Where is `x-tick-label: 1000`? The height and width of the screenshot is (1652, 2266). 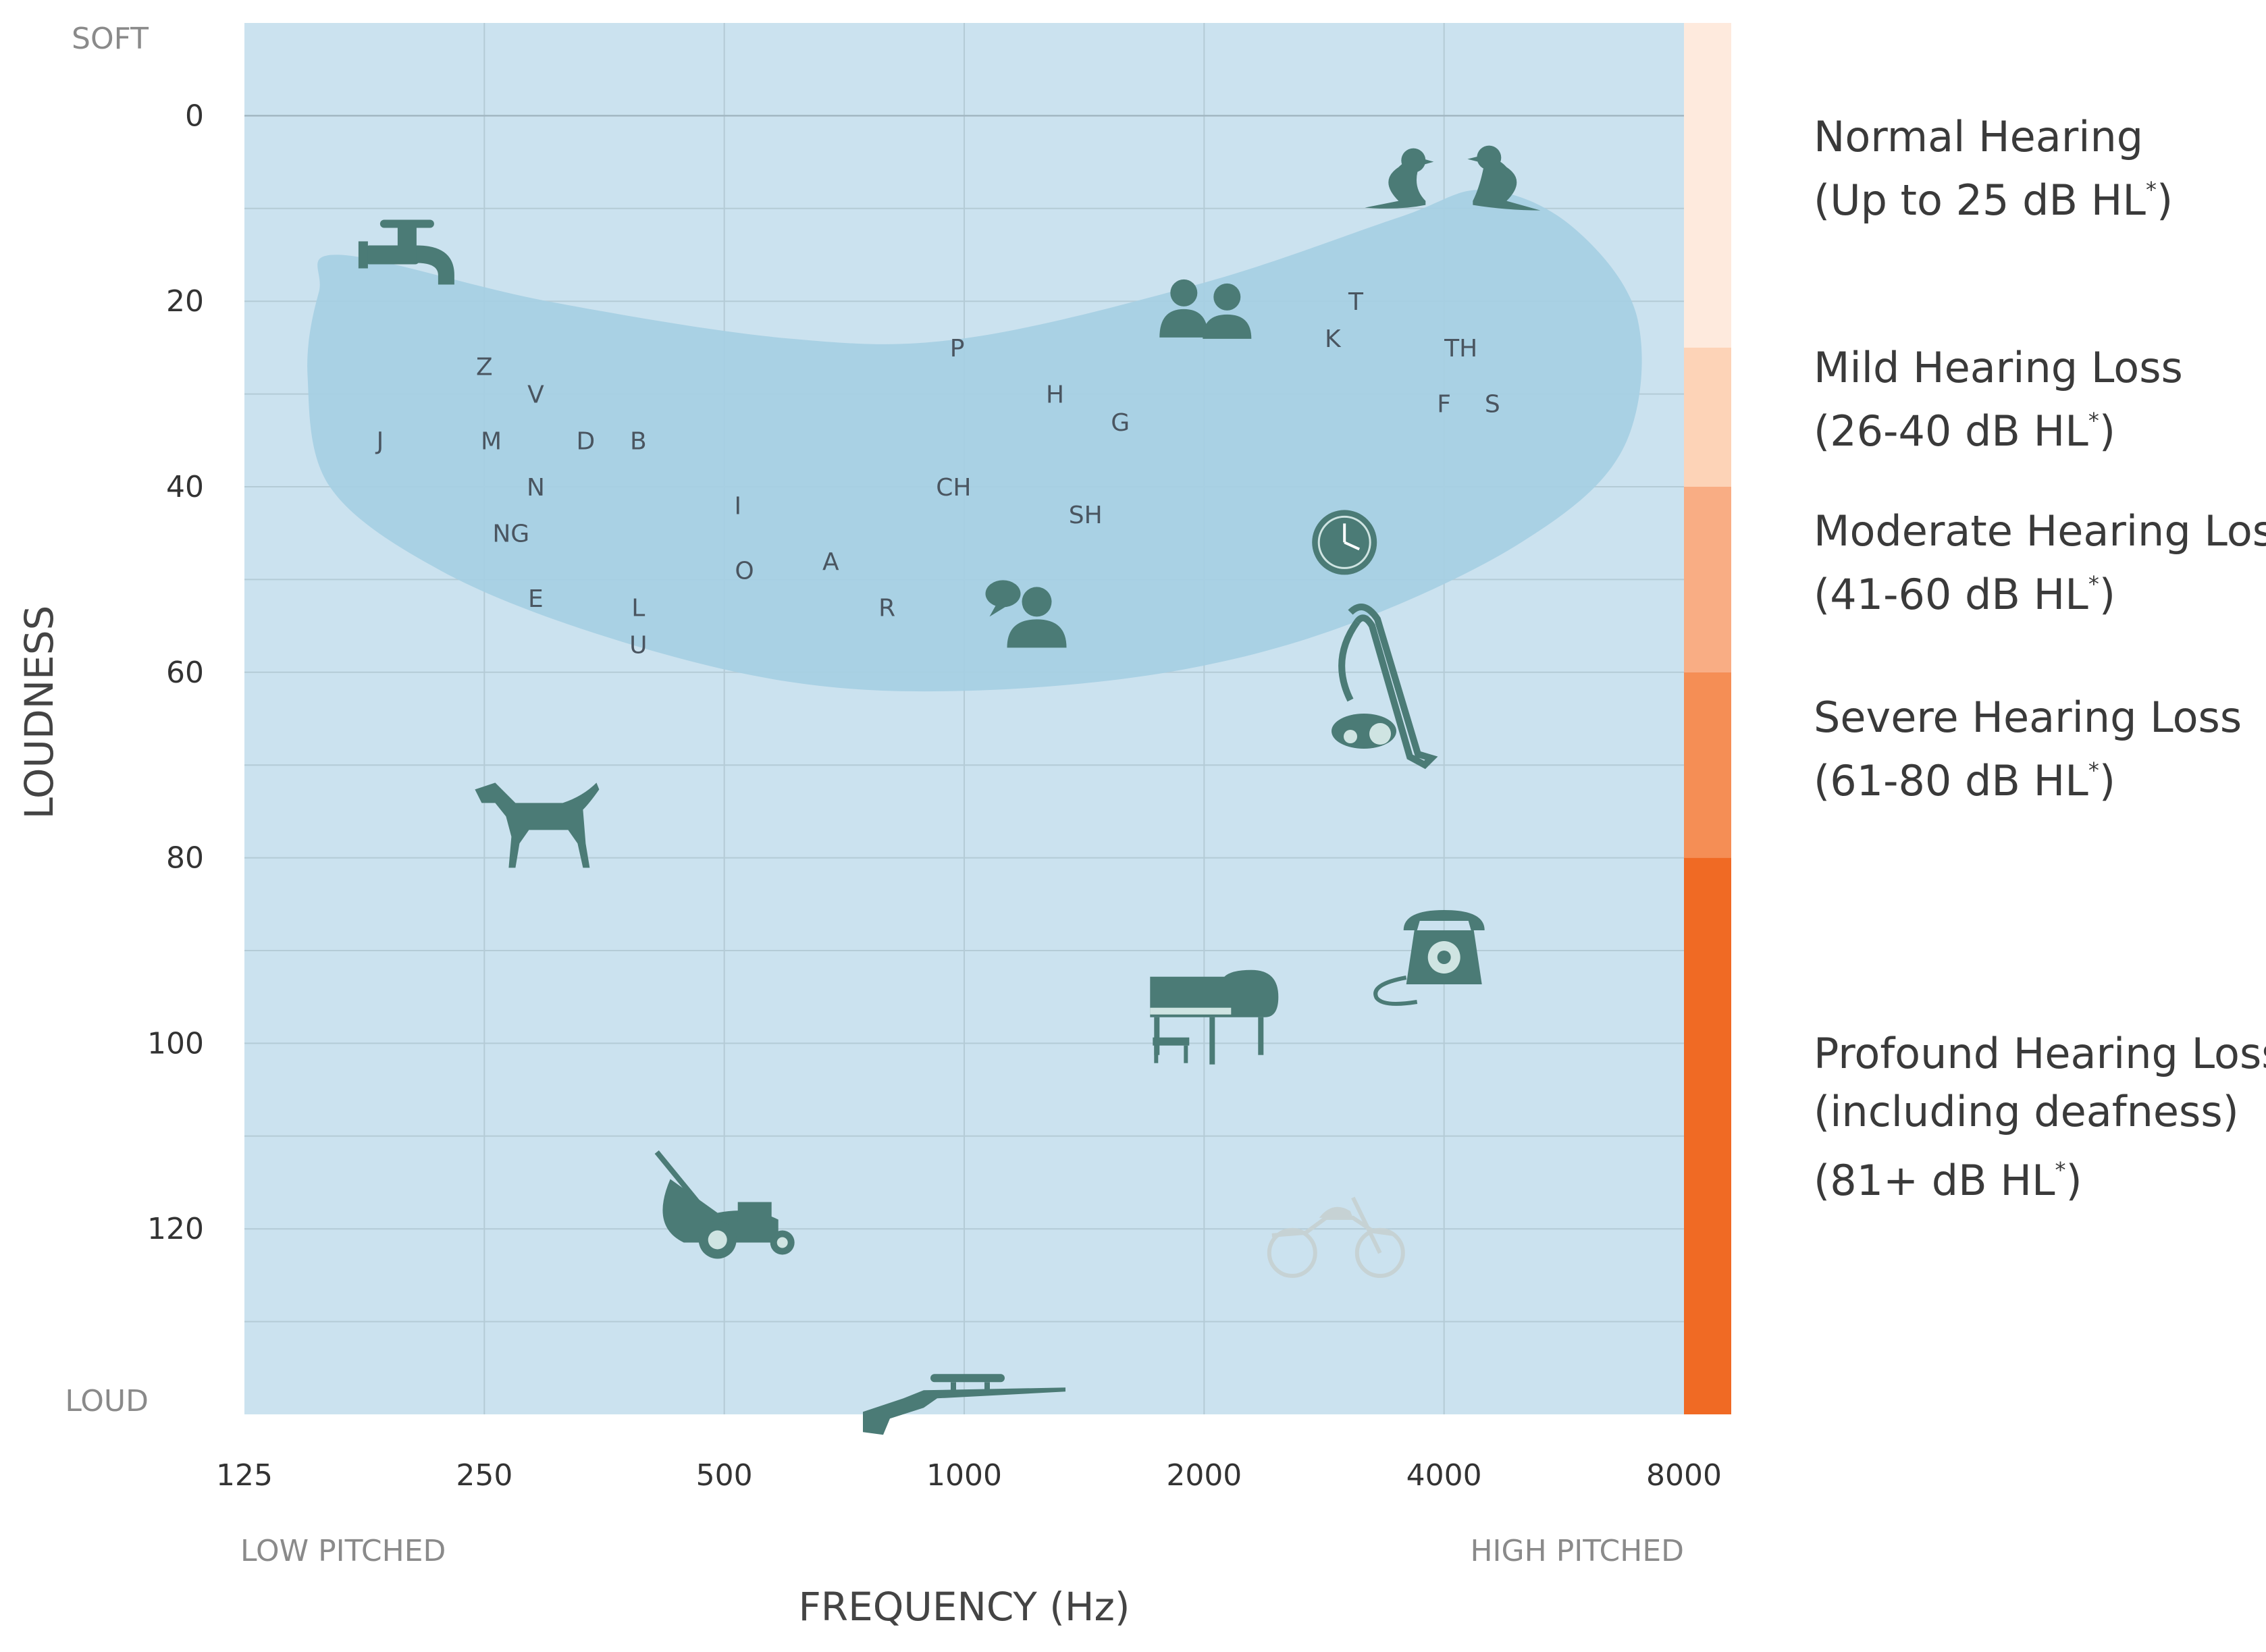 x-tick-label: 1000 is located at coordinates (964, 1475).